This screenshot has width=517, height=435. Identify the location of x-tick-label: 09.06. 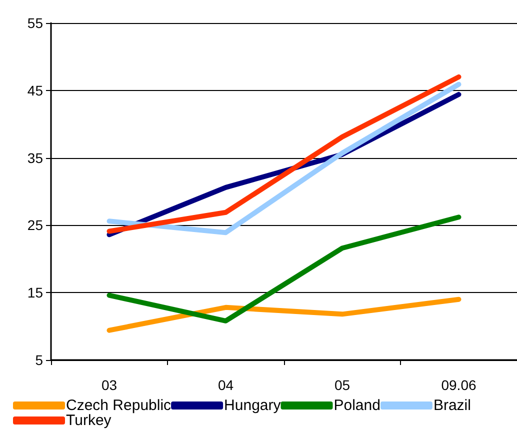
(458, 385).